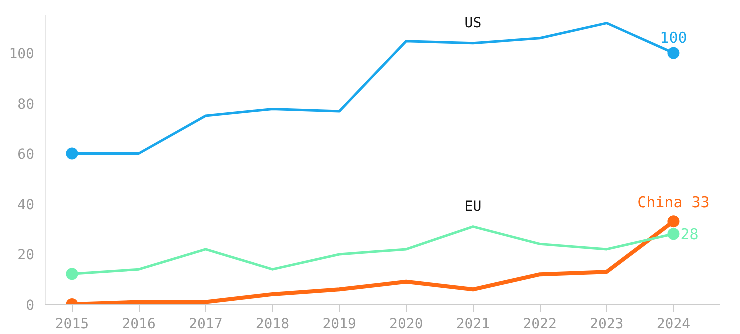 Image resolution: width=740 pixels, height=334 pixels. What do you see at coordinates (674, 203) in the screenshot?
I see `data-label: China 33` at bounding box center [674, 203].